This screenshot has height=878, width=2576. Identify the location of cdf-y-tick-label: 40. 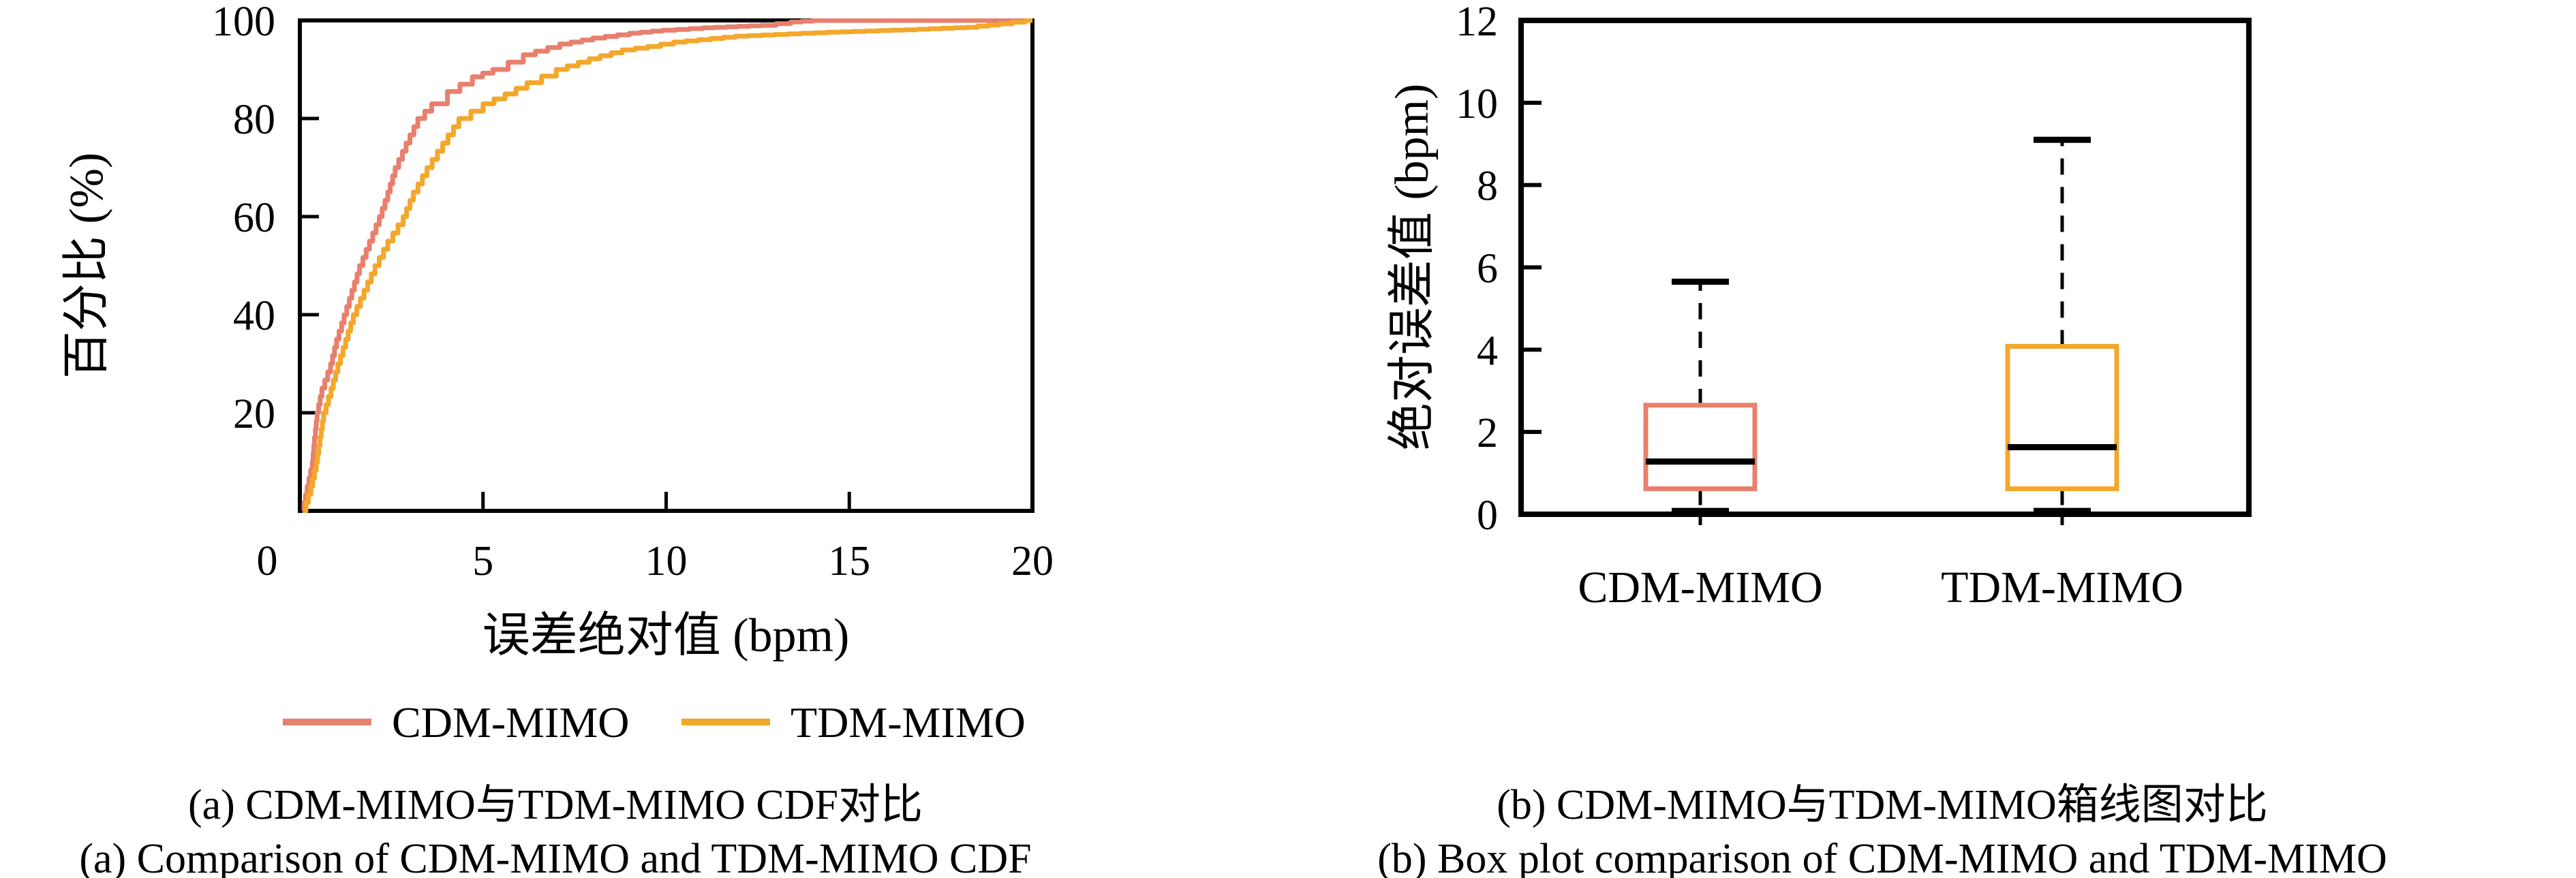
(254, 316).